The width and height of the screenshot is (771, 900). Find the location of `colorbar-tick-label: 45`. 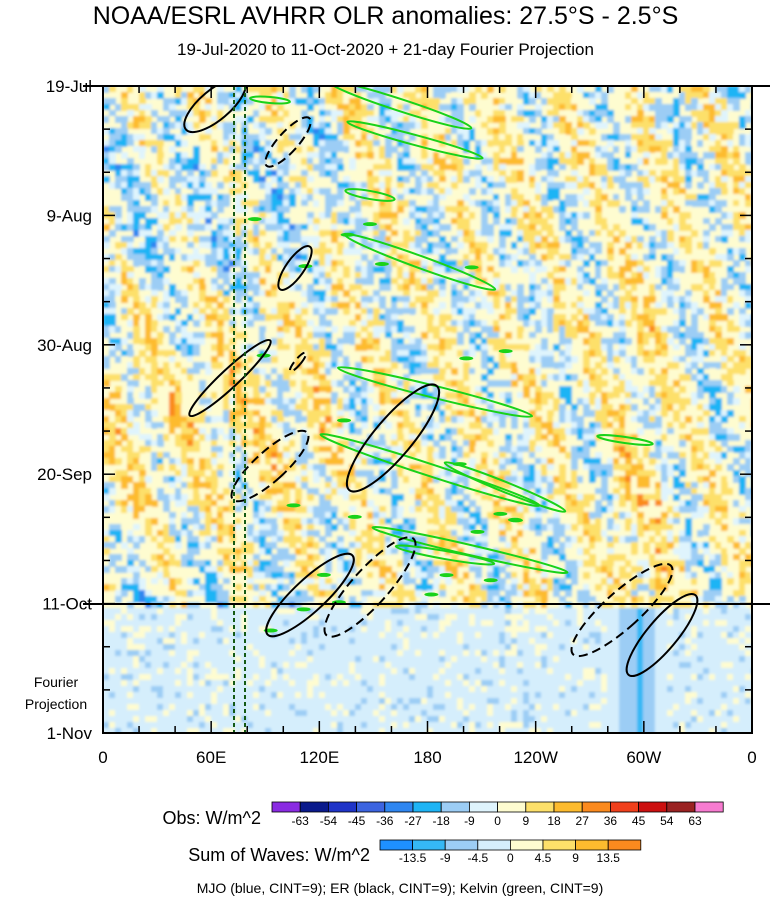

colorbar-tick-label: 45 is located at coordinates (639, 821).